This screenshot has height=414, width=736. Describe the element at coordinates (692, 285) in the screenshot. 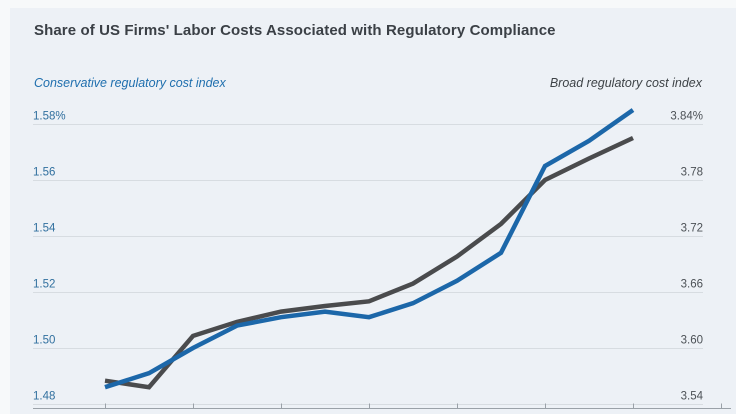

I see `right-axis-tick-label: 3.66` at that location.